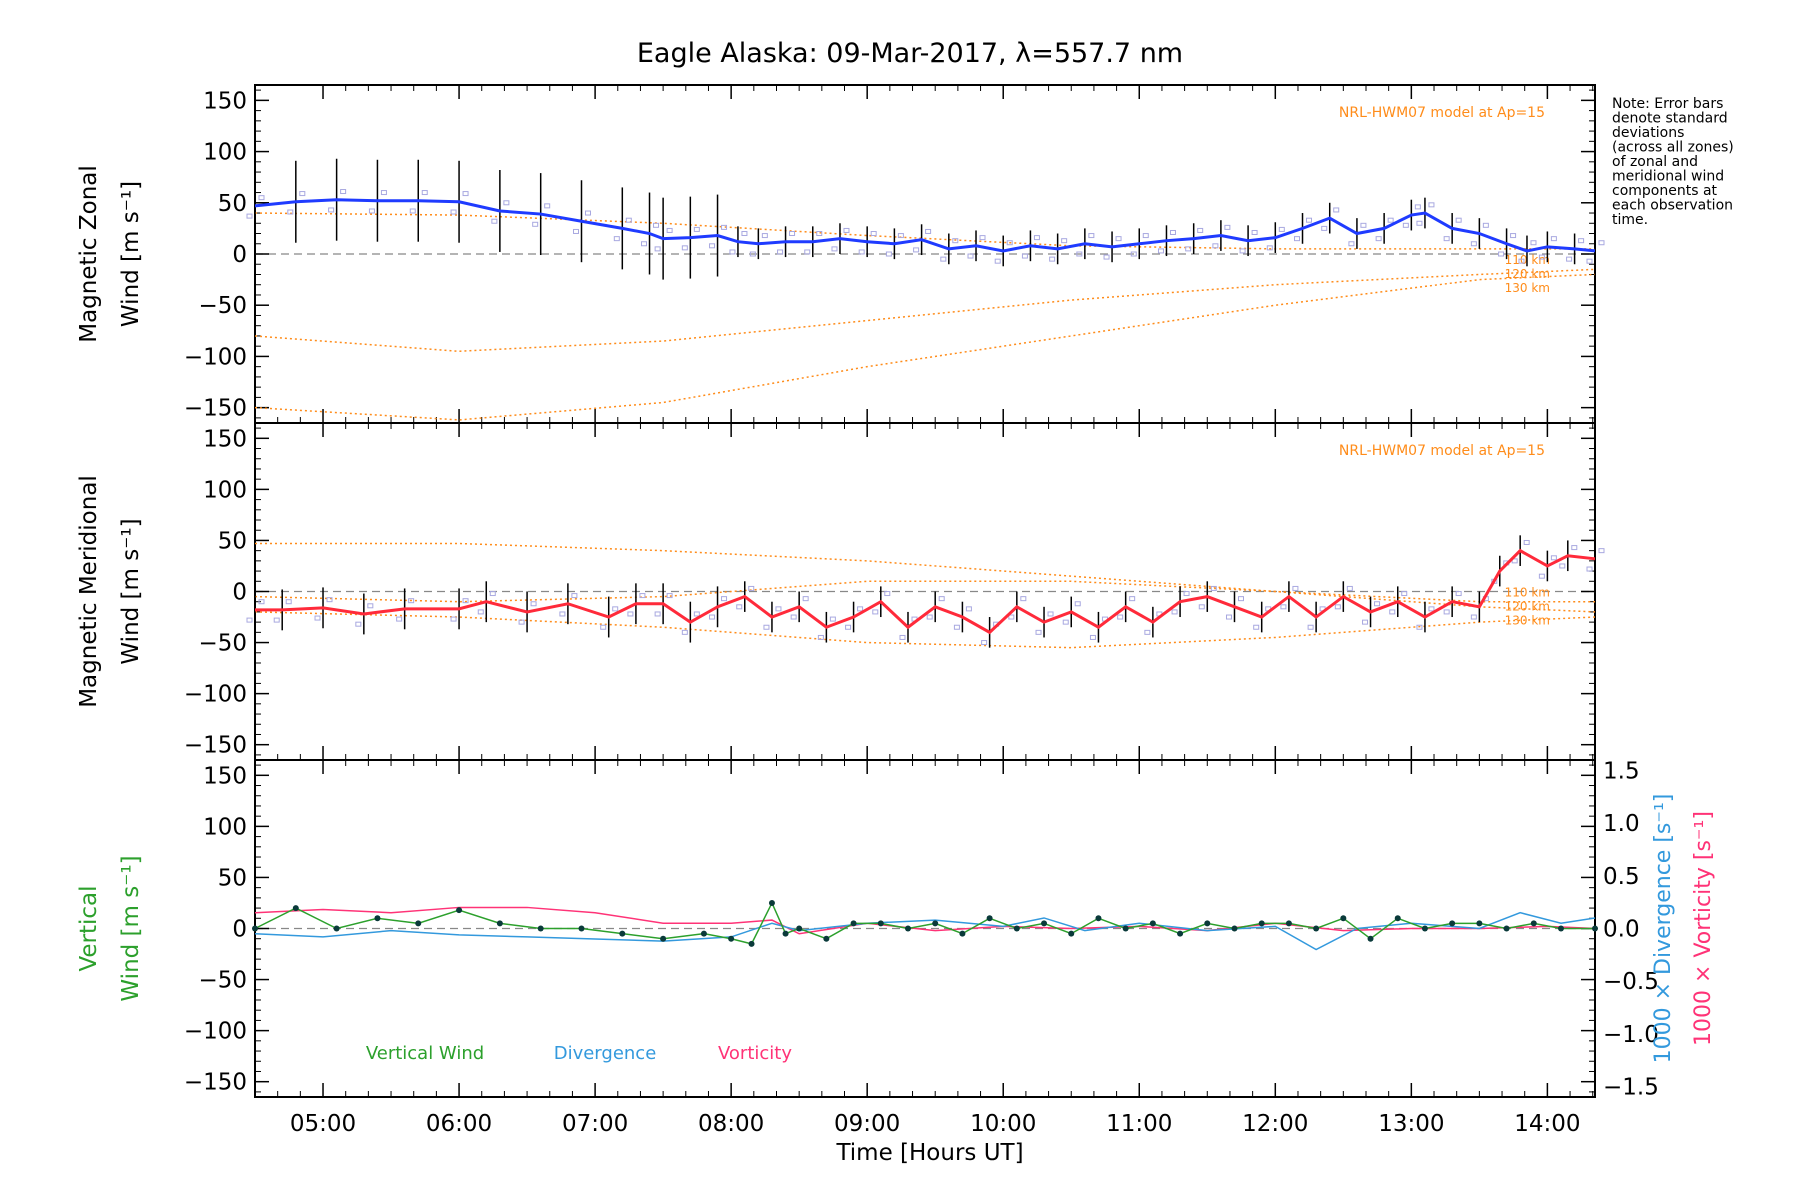  I want to click on vertical-wind-line, so click(924, 923).